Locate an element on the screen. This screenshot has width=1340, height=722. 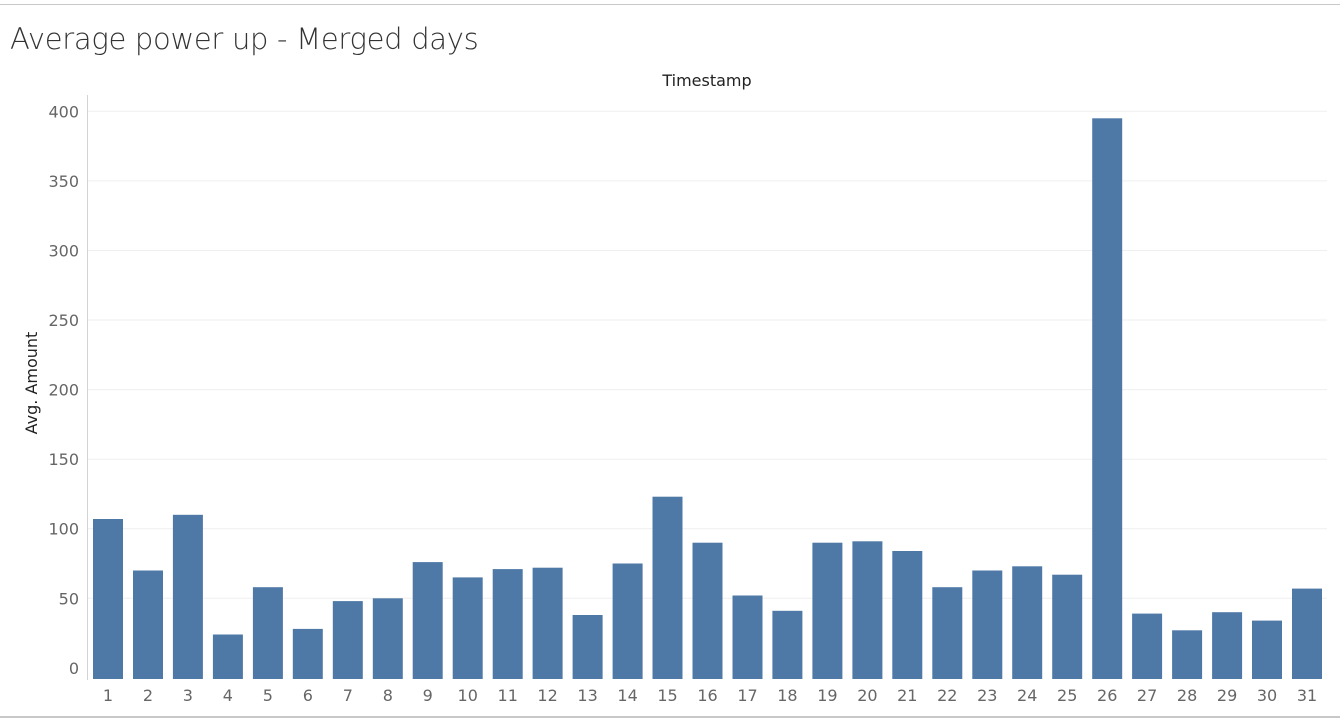
x-tick-label: 23 is located at coordinates (987, 695).